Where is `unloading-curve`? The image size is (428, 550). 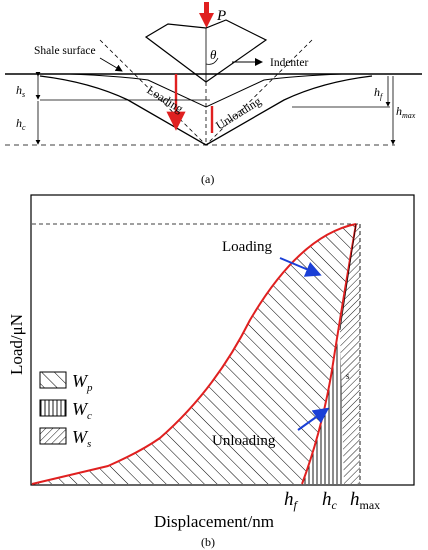 unloading-curve is located at coordinates (329, 354).